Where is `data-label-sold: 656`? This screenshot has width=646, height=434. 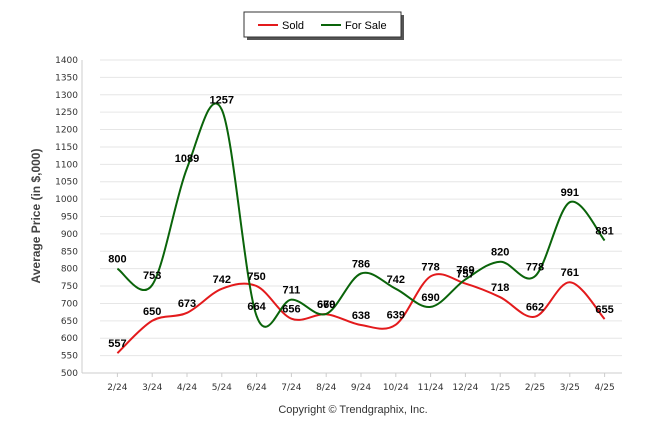
data-label-sold: 656 is located at coordinates (291, 310).